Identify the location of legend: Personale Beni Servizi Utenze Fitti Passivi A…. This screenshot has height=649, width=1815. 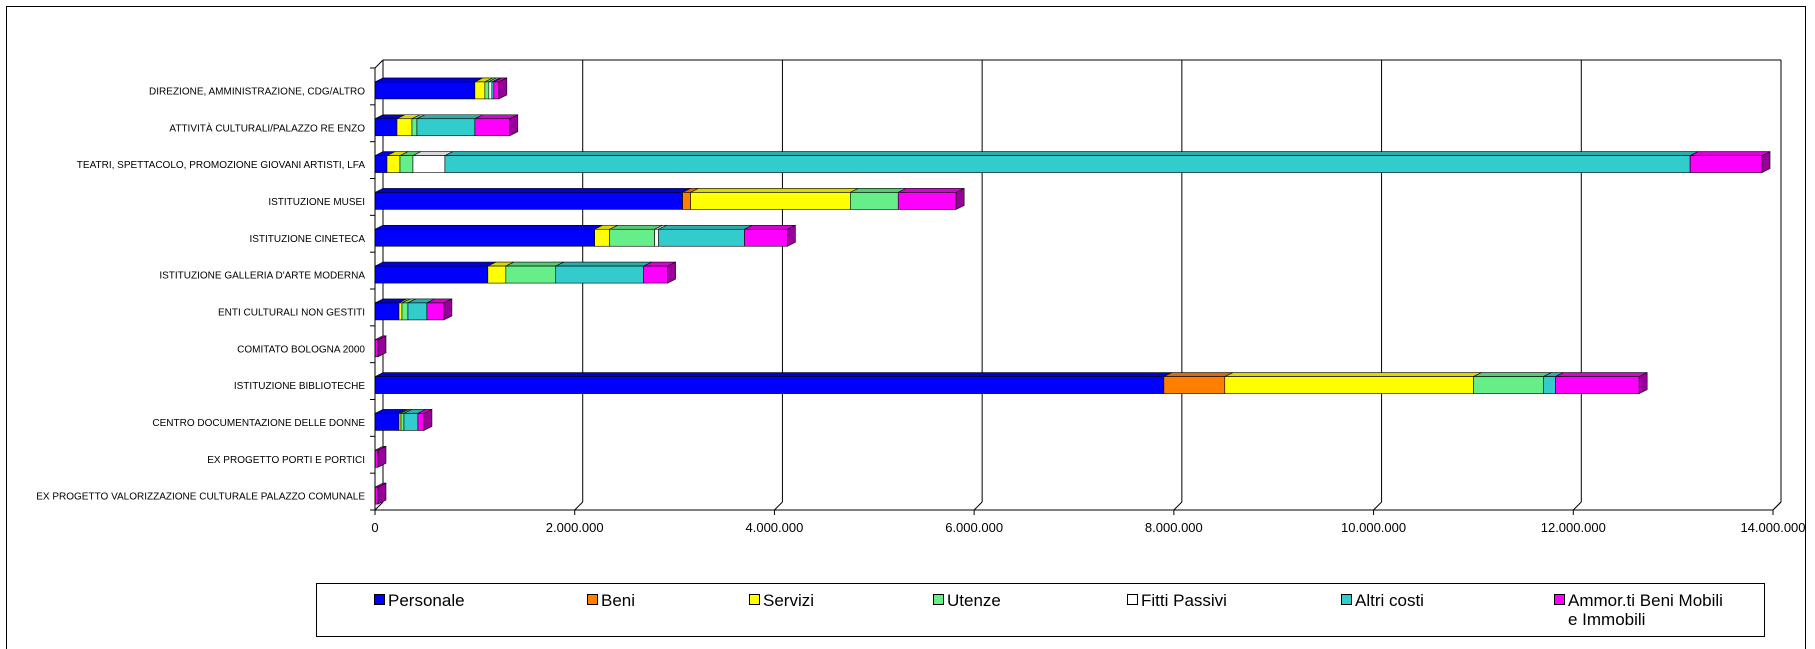
(1040, 610).